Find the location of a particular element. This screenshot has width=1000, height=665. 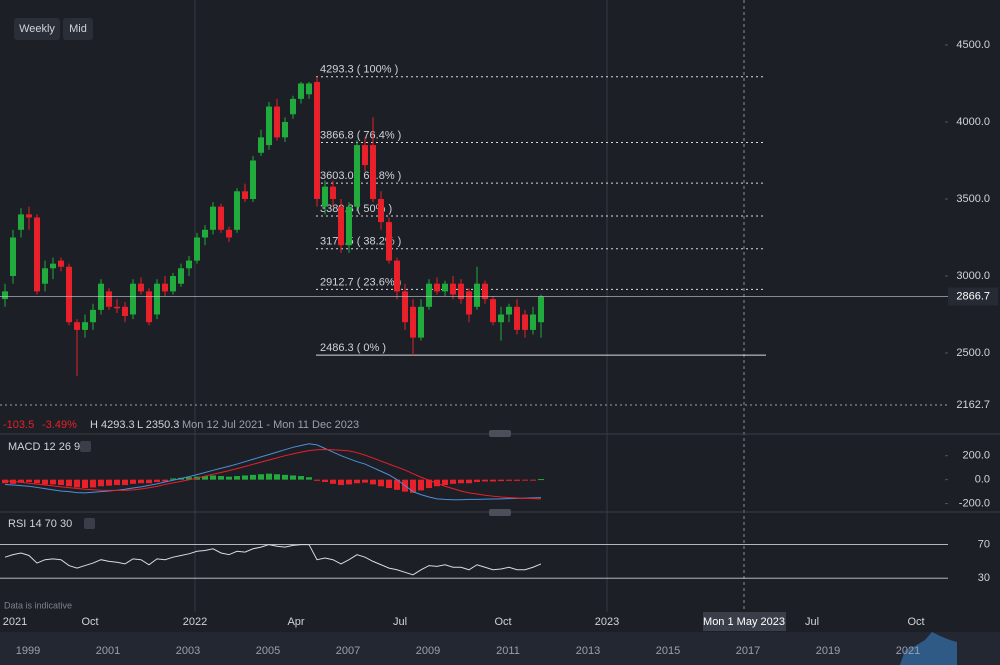

navigator-area is located at coordinates (928, 648).